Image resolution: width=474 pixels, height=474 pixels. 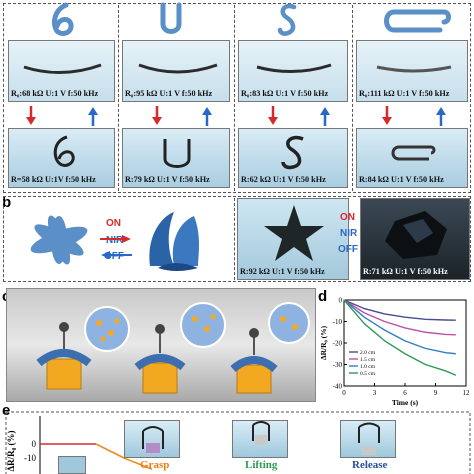 I want to click on gripper-grasp-icon, so click(x=153, y=439).